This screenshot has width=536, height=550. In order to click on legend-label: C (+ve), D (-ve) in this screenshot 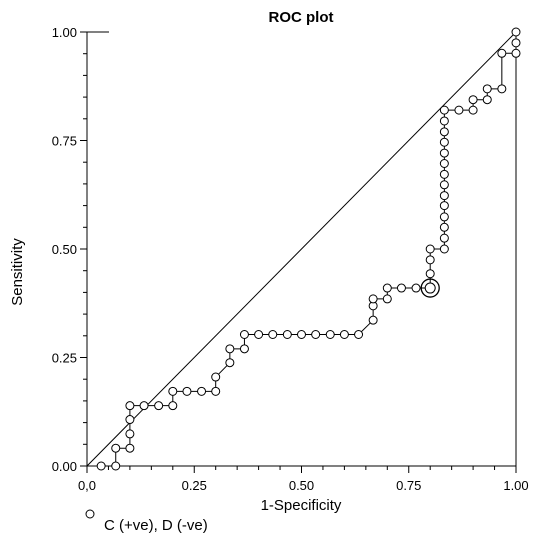, I will do `click(156, 525)`.